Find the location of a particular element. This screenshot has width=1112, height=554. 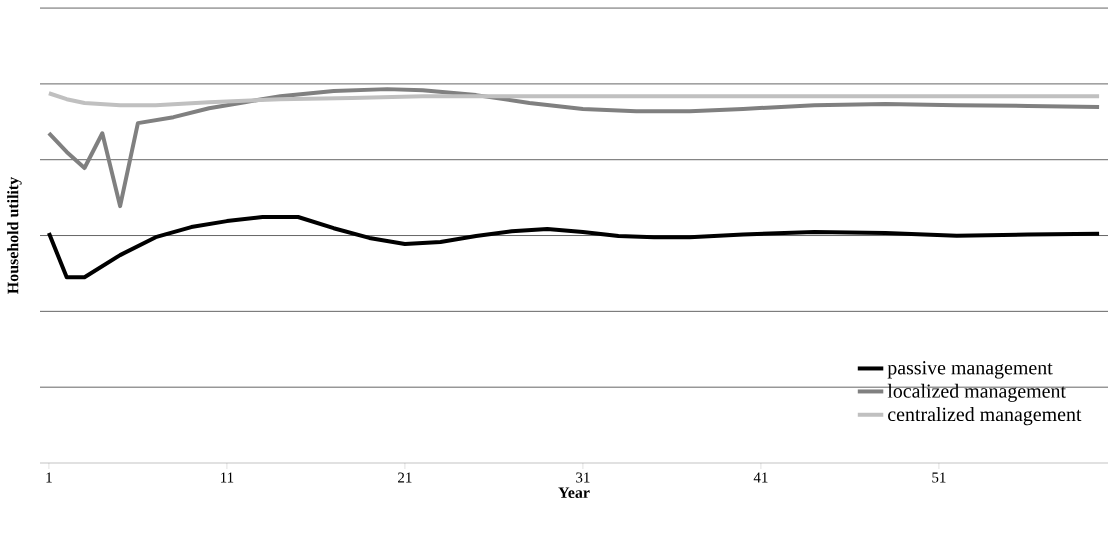

legend-label: centralized management is located at coordinates (985, 416).